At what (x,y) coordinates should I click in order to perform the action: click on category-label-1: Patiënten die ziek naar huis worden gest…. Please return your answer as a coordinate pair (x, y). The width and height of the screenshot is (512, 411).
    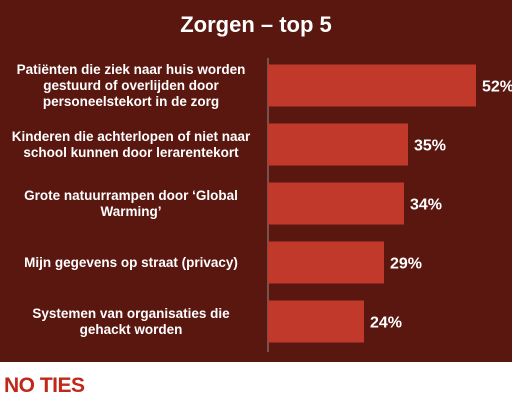
    Looking at the image, I should click on (131, 85).